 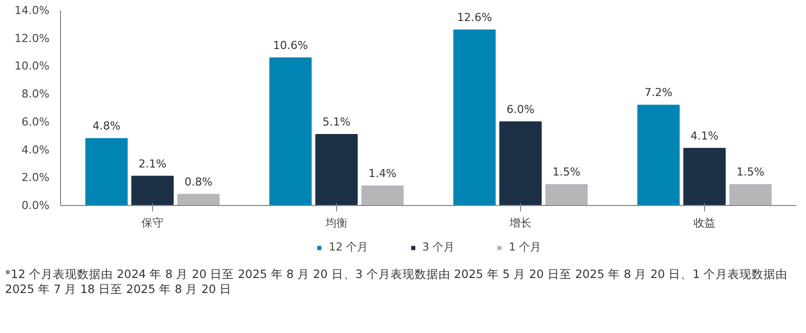 What do you see at coordinates (152, 163) in the screenshot?
I see `data-label: 2.1%` at bounding box center [152, 163].